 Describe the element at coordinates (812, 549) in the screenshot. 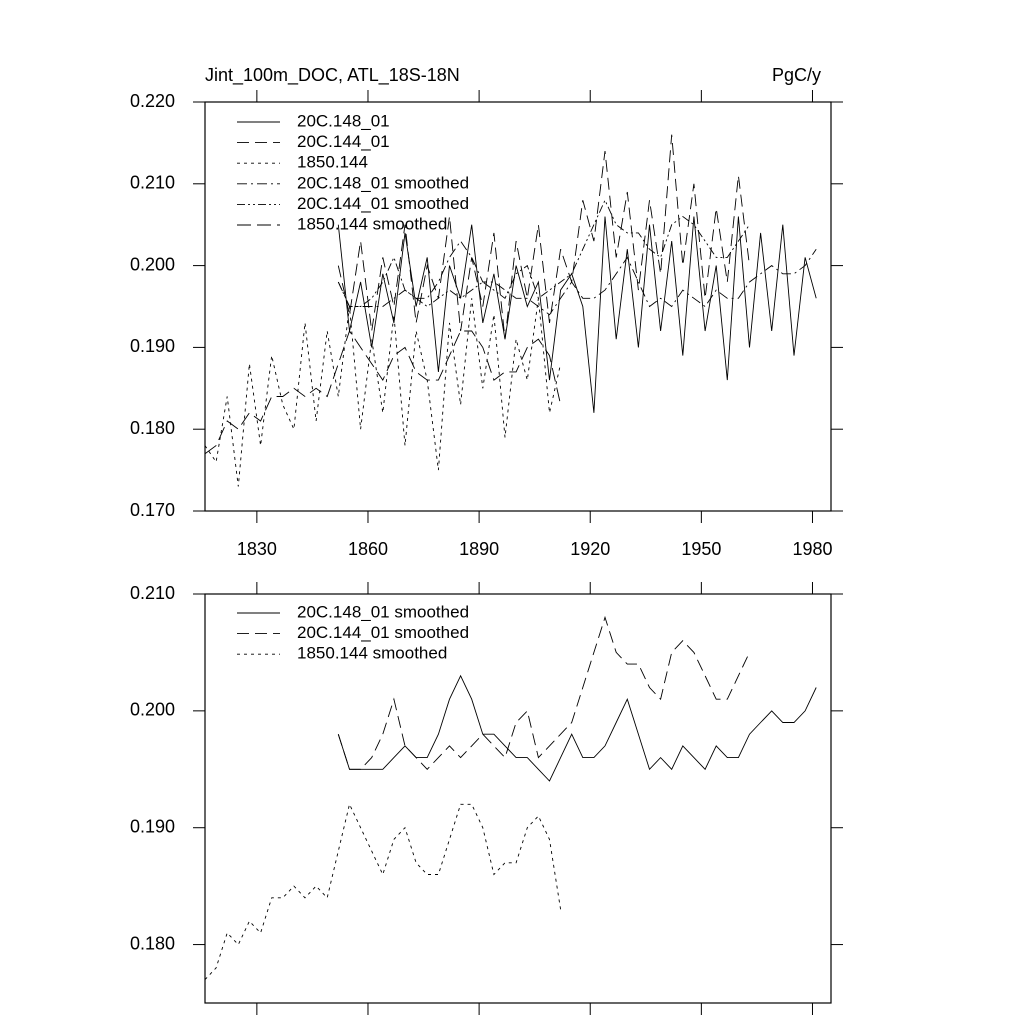

I see `x-tick-label: 1980` at that location.